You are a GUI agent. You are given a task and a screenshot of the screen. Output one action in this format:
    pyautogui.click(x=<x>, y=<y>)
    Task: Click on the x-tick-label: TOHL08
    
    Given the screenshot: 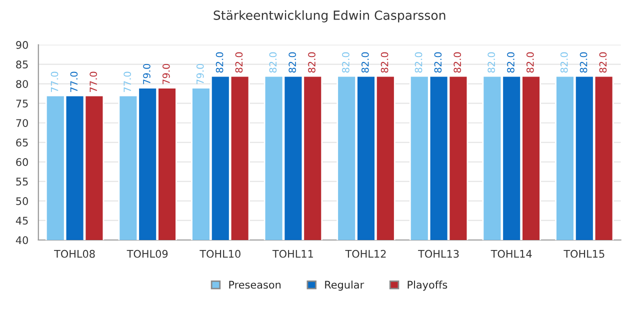 What is the action you would take?
    pyautogui.click(x=74, y=254)
    